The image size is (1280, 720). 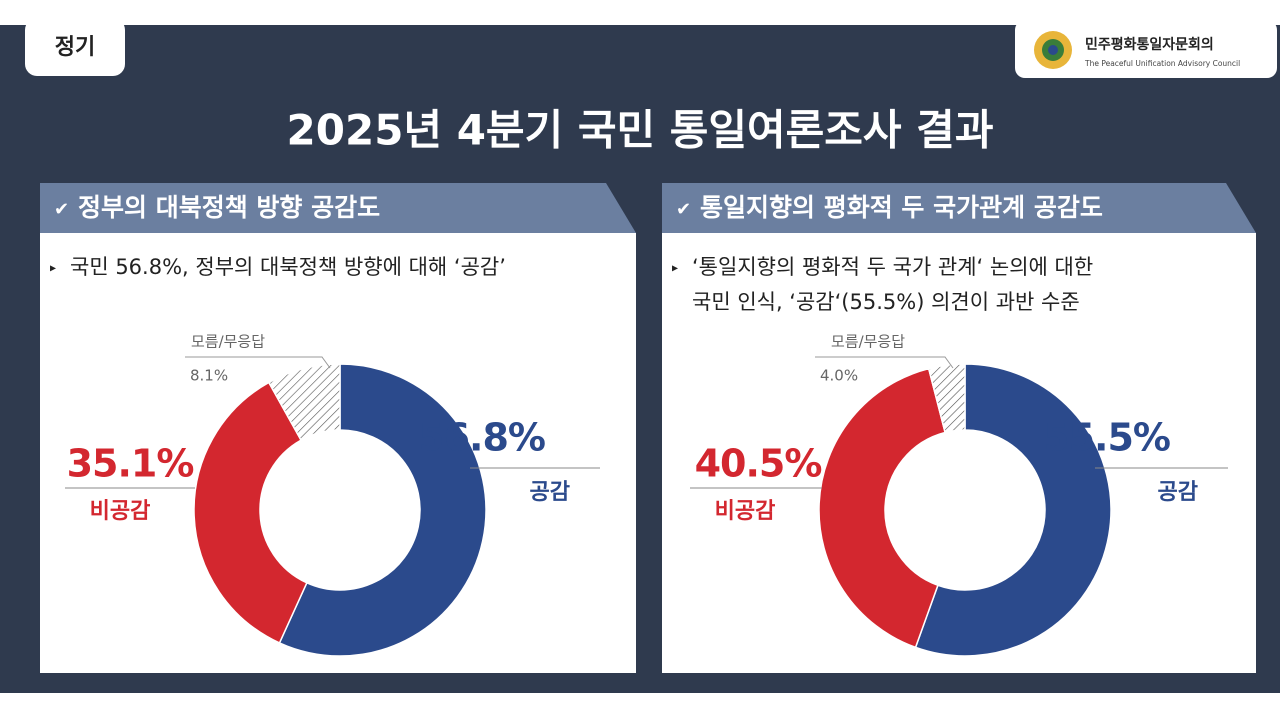 I want to click on title: 2025년 4분기 국민 통일여론조사 결과, so click(x=640, y=130).